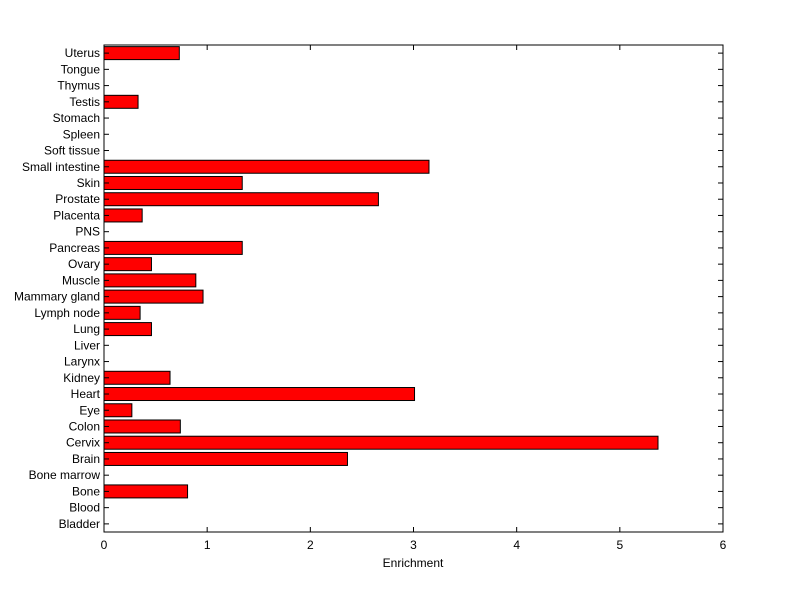 The image size is (800, 599). Describe the element at coordinates (81, 69) in the screenshot. I see `y-tick-label: Tongue` at that location.